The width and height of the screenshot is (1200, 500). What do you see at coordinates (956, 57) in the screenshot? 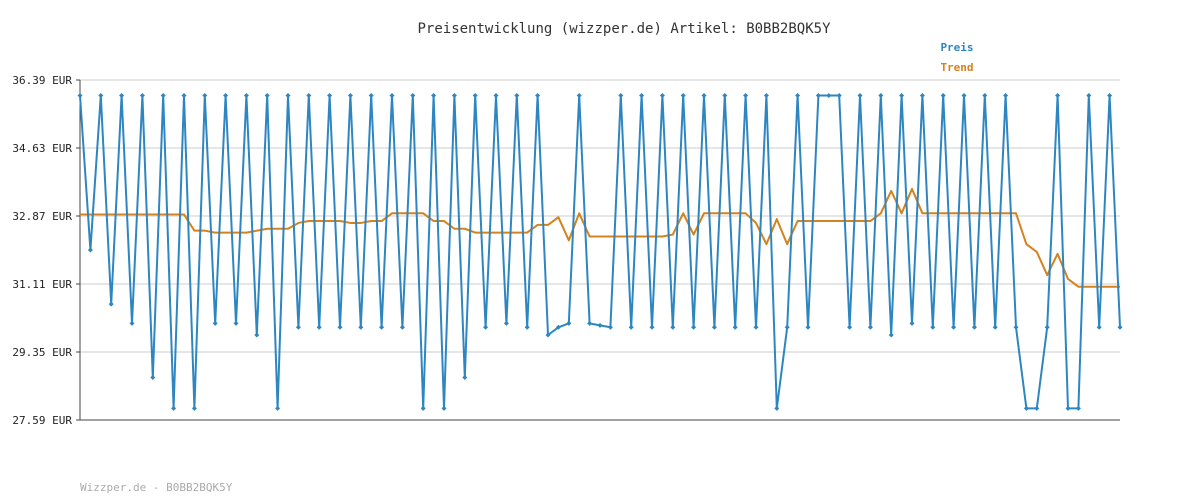
I see `legend: Preis Trend` at bounding box center [956, 57].